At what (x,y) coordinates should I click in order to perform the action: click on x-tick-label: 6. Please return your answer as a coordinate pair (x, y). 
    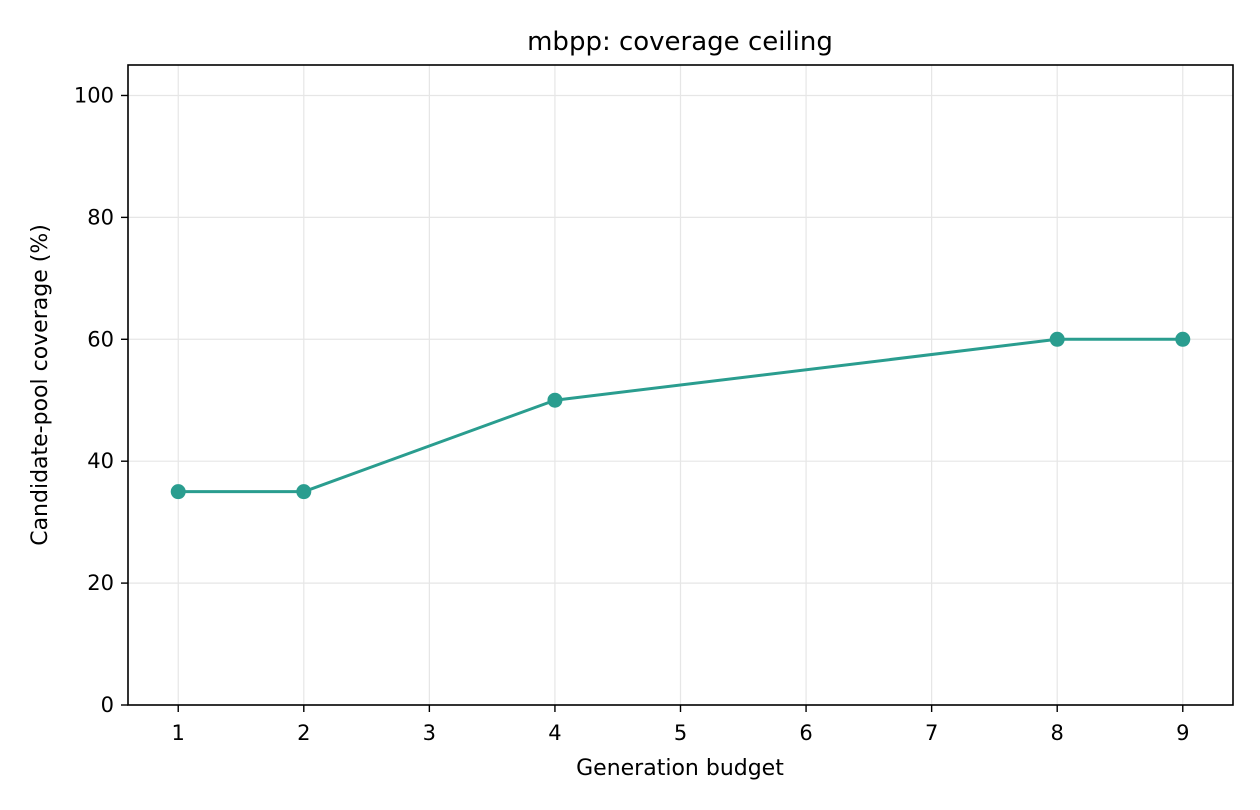
    Looking at the image, I should click on (805, 733).